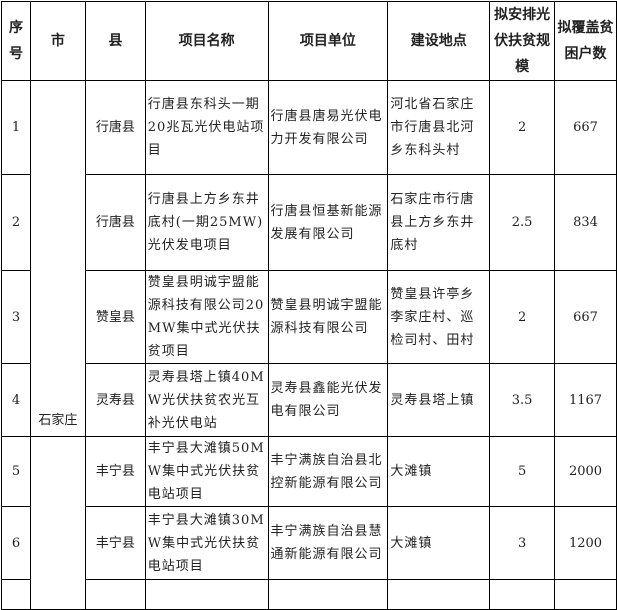  Describe the element at coordinates (522, 400) in the screenshot. I see `cell-scale: 3.5` at that location.